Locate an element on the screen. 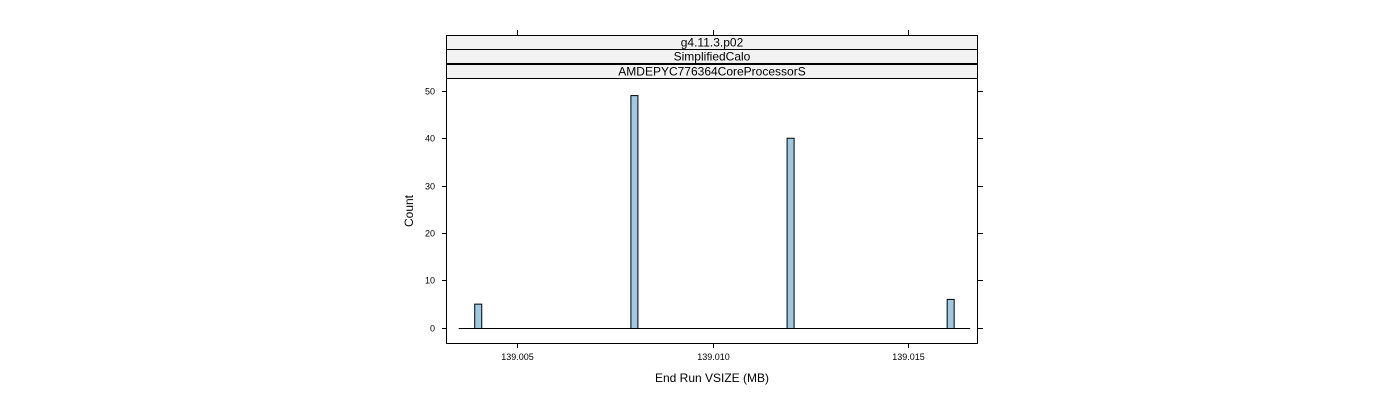 The height and width of the screenshot is (400, 1400). strip-3-label: AMDEPYC776364CoreProcessorS is located at coordinates (711, 72).